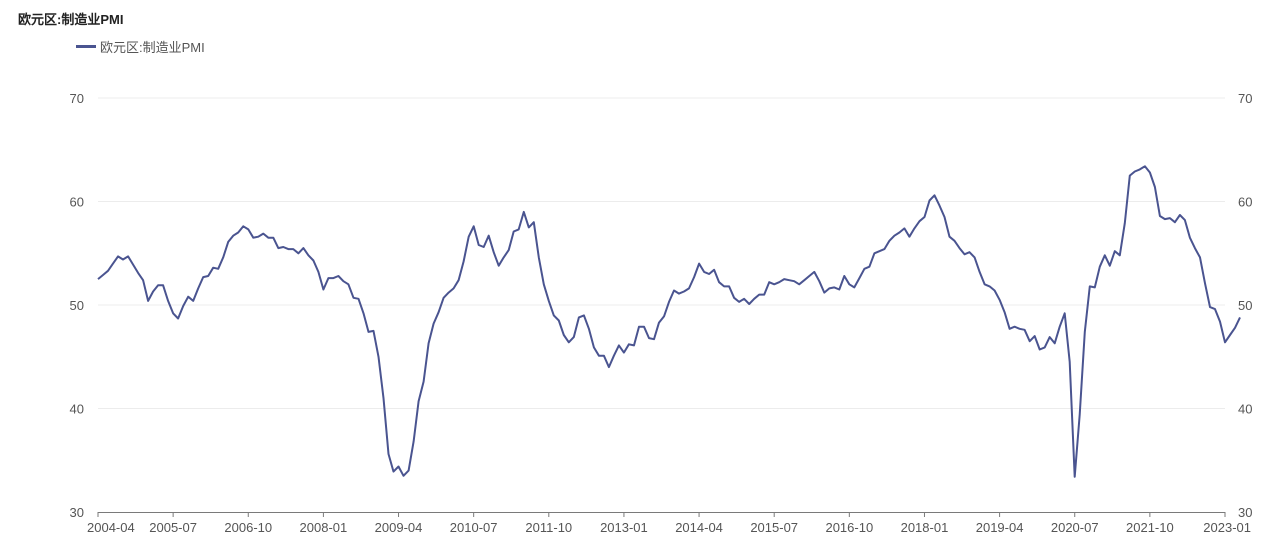 Image resolution: width=1281 pixels, height=546 pixels. I want to click on y-tick-label-left: 70, so click(77, 98).